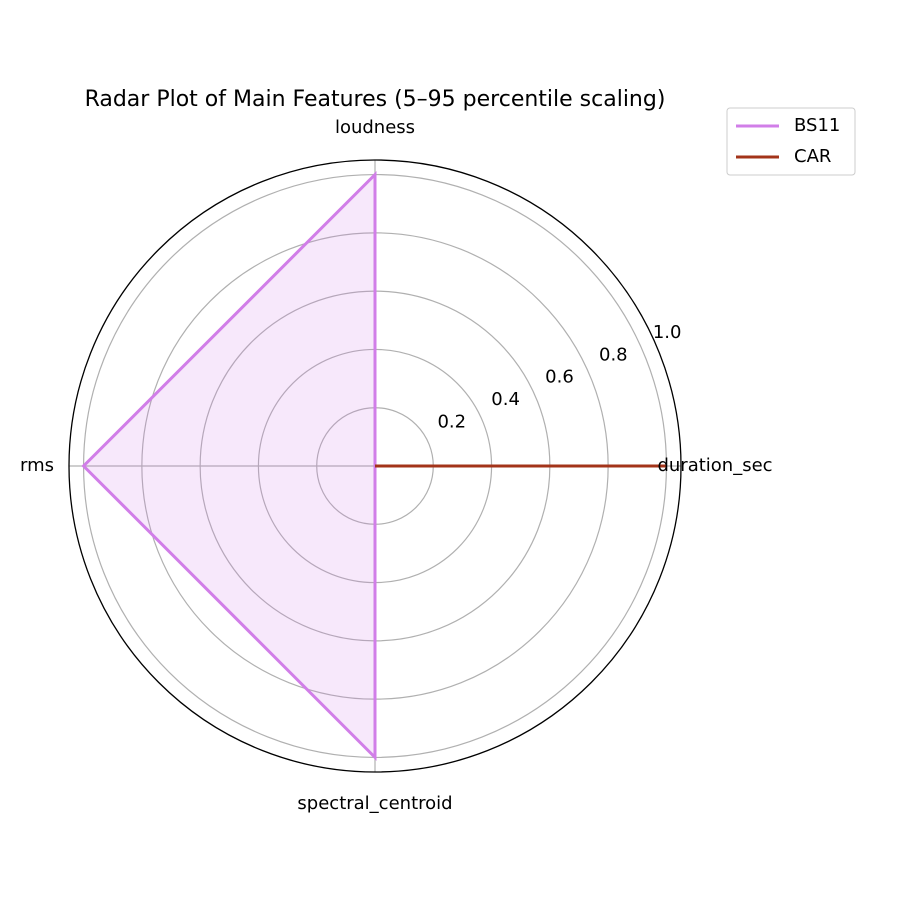 This screenshot has width=900, height=900. I want to click on r-tick-label: 1.0, so click(667, 332).